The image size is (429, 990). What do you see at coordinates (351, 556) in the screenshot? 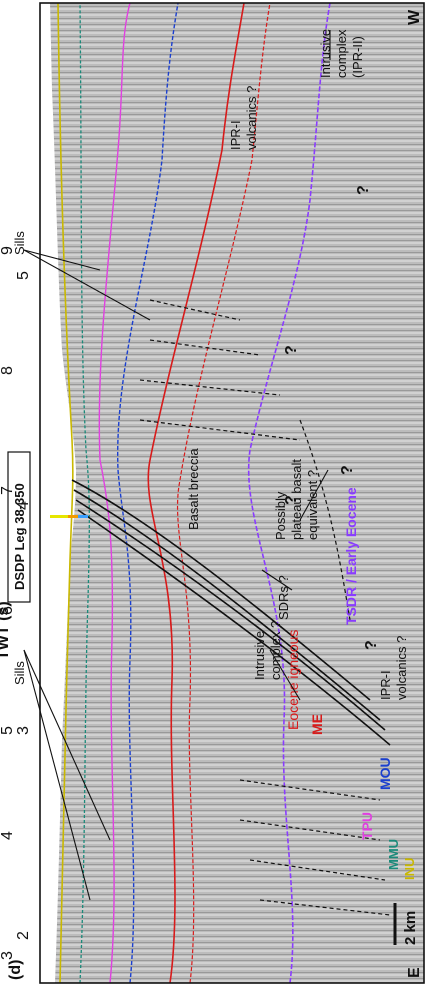
I see `label-tsdr: TSDR / Early Eocene` at bounding box center [351, 556].